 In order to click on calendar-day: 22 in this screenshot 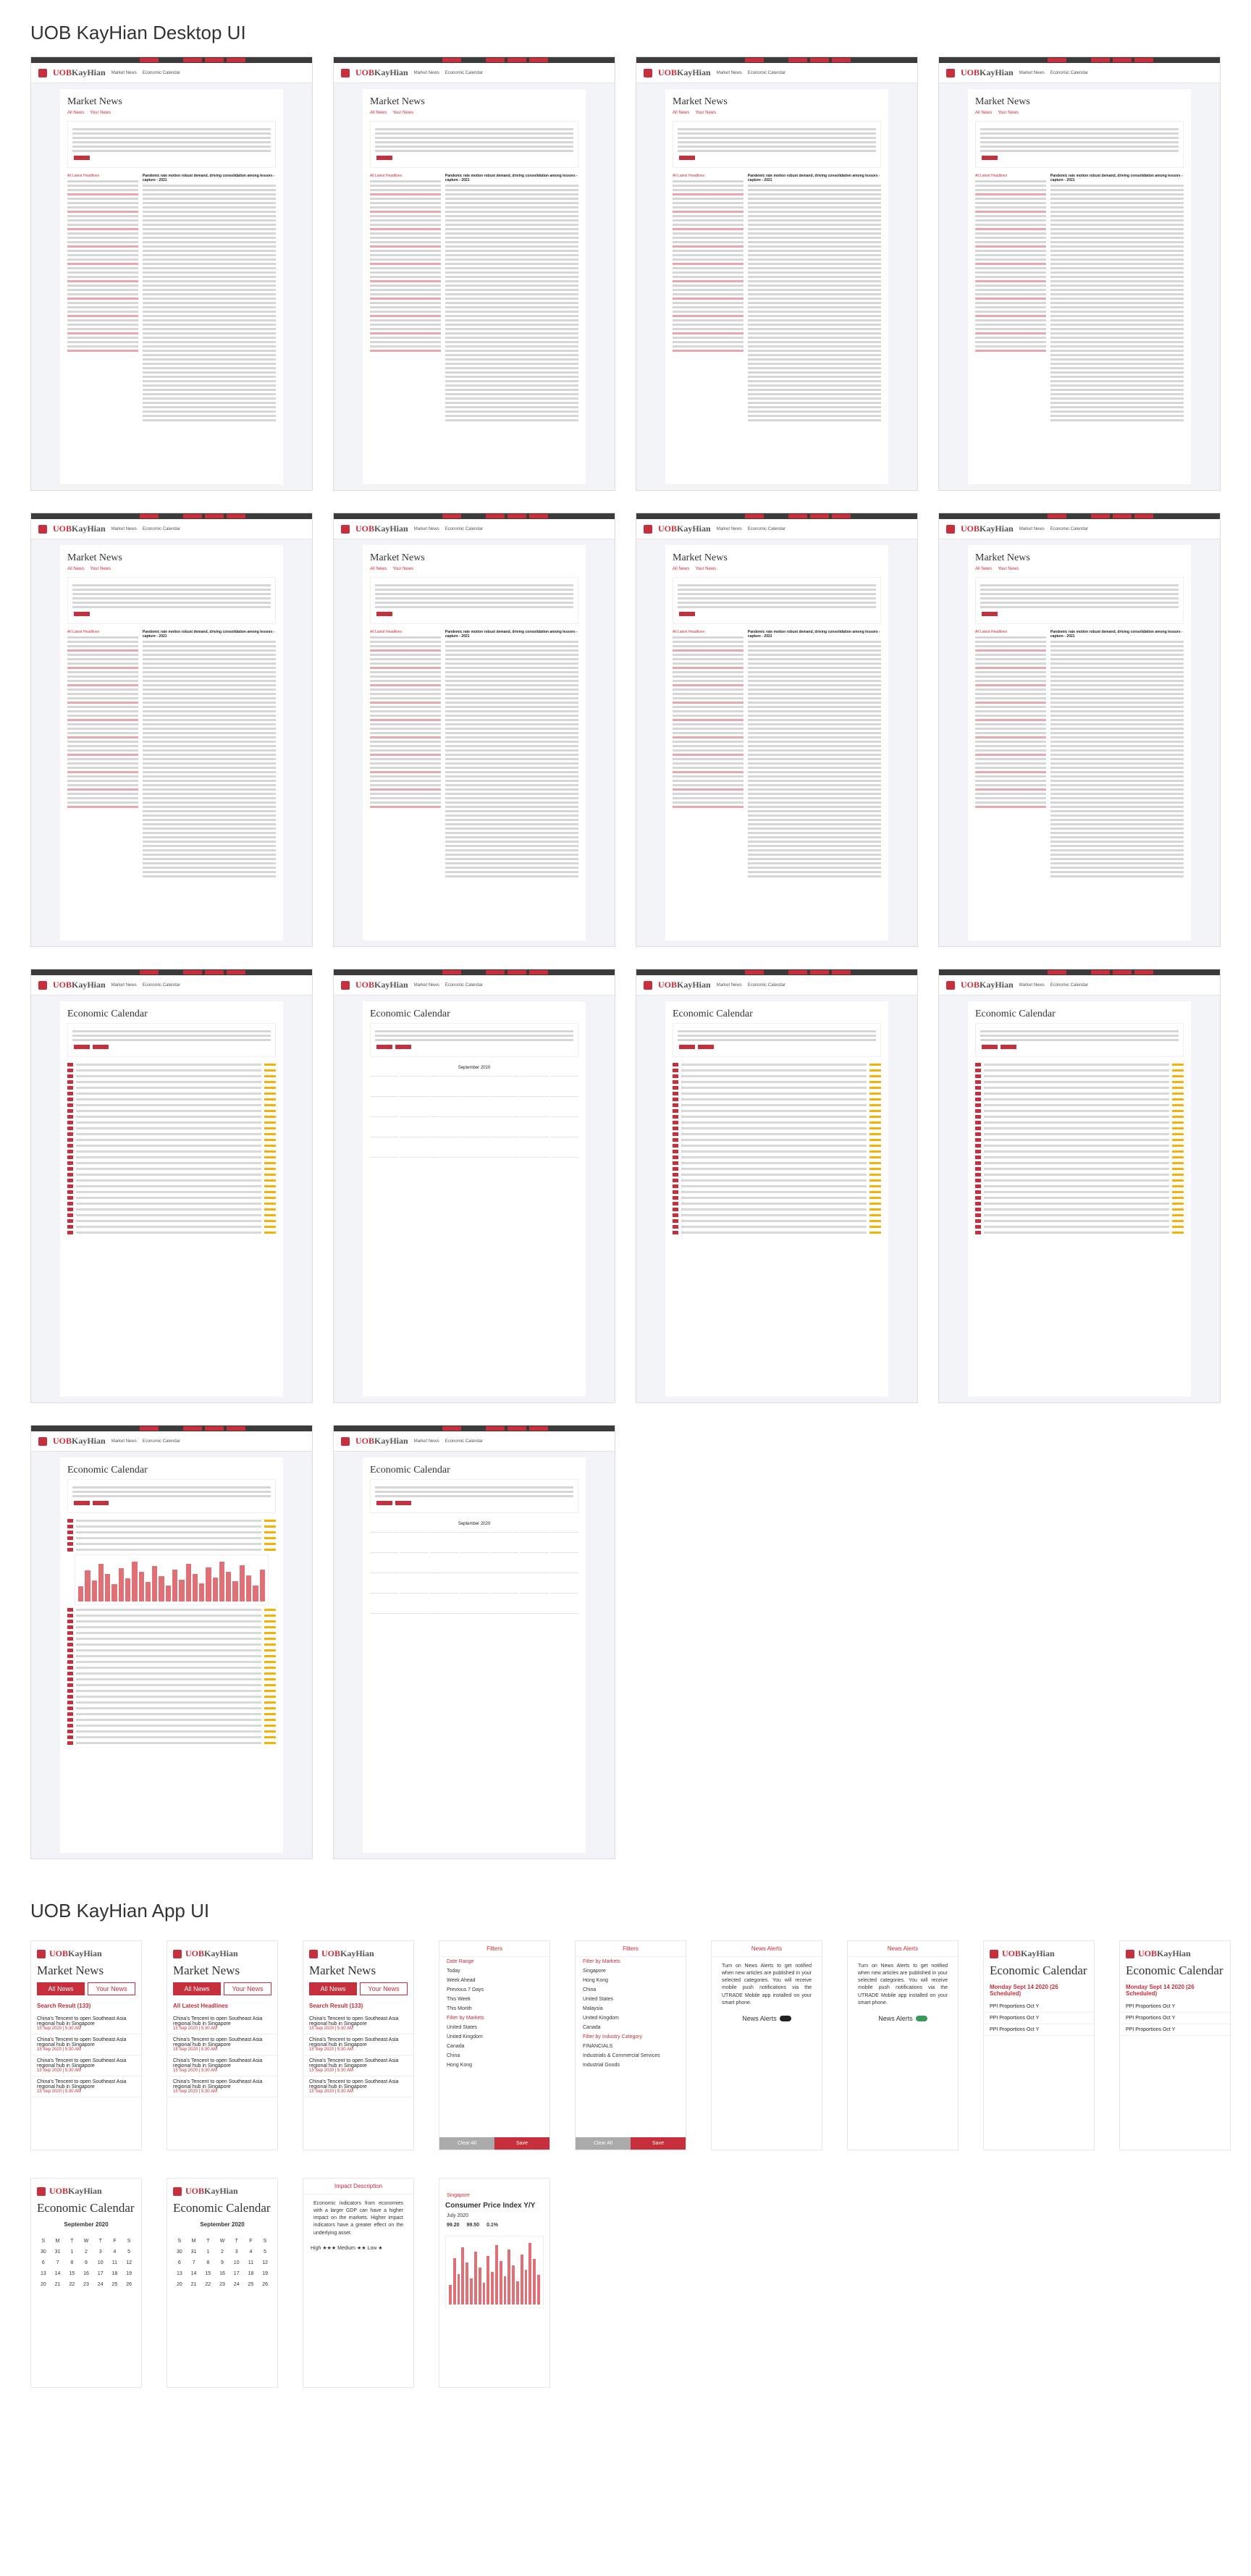, I will do `click(208, 2284)`.